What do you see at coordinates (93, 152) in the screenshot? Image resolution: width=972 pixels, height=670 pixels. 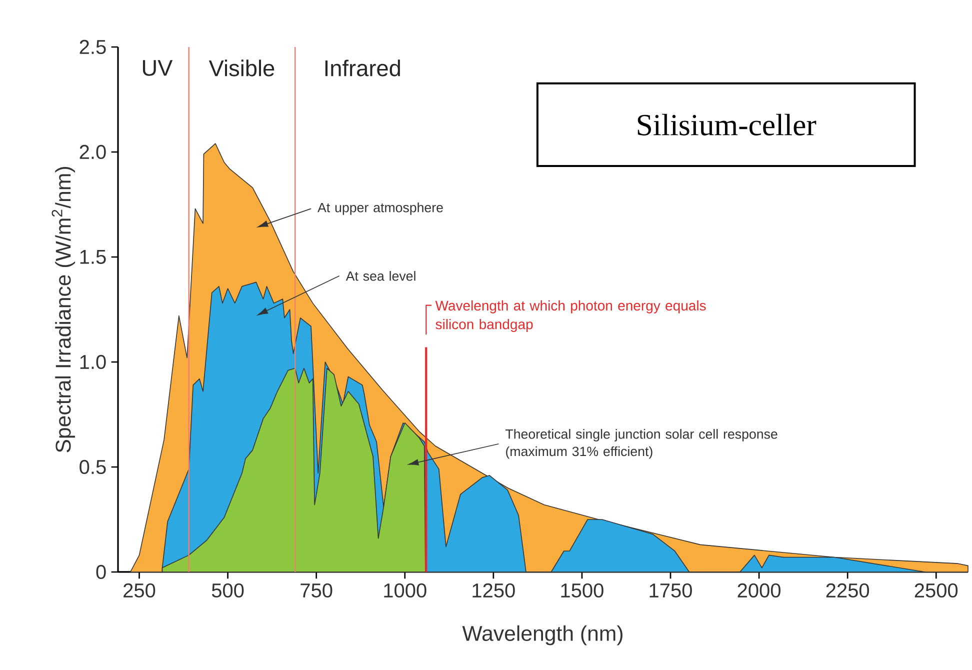 I see `y-tick-label: 2.0` at bounding box center [93, 152].